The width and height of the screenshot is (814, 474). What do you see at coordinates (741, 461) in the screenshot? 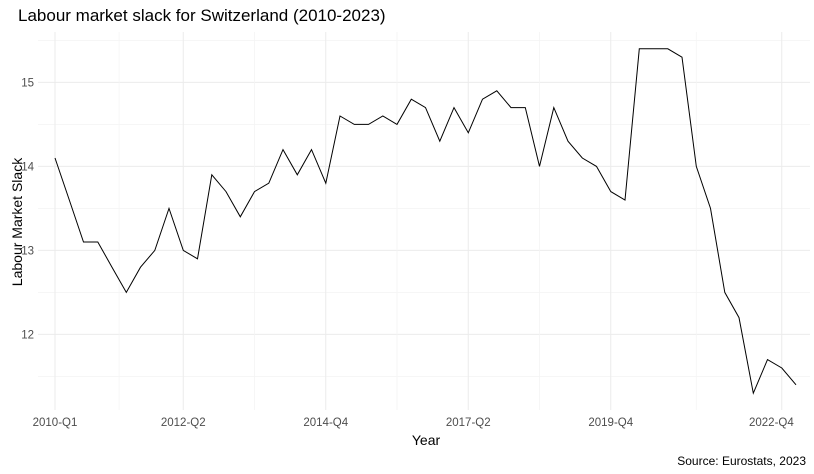
I see `source-caption: Source: Eurostats, 2023` at bounding box center [741, 461].